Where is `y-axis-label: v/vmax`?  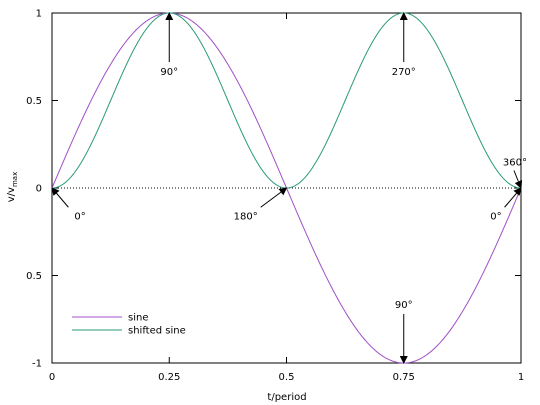
y-axis-label: v/vmax is located at coordinates (12, 187).